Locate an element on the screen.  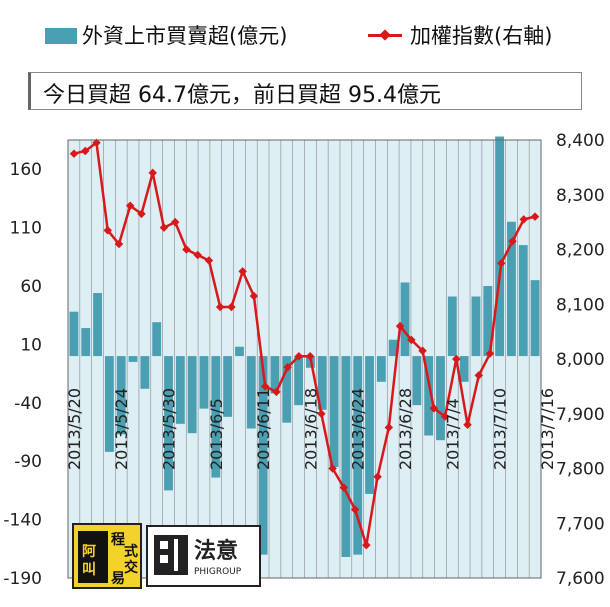
right-axis-tick-label: 8,200 is located at coordinates (580, 251).